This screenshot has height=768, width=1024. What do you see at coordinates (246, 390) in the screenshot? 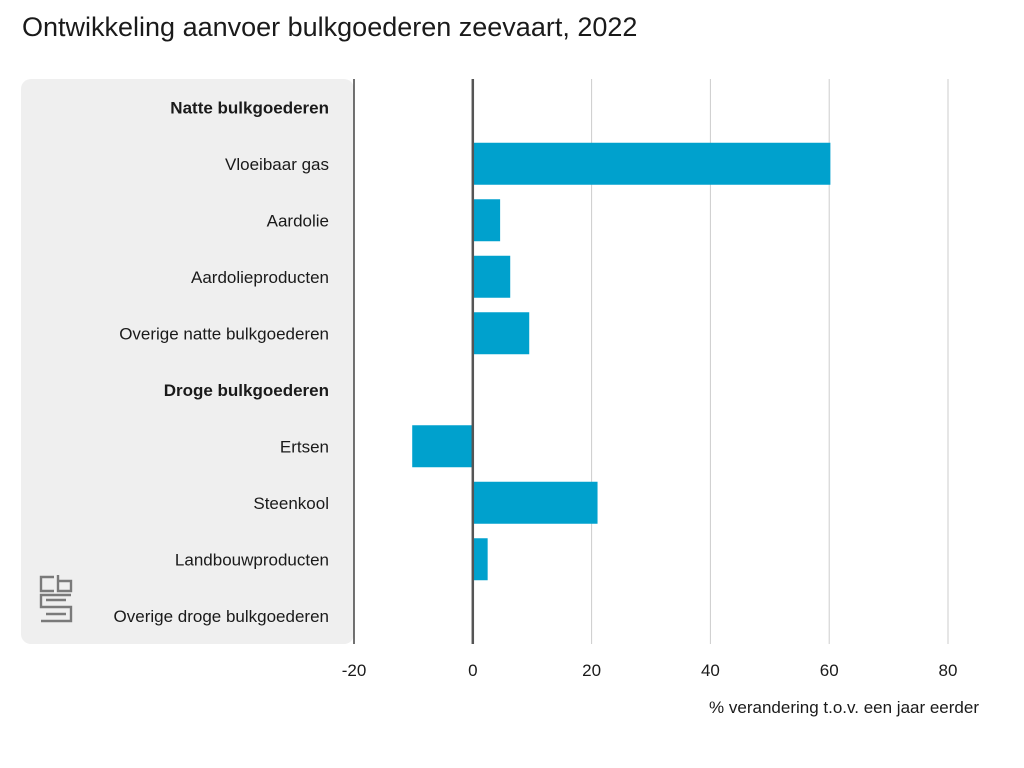
I see `category-group-label: Droge bulkgoederen` at bounding box center [246, 390].